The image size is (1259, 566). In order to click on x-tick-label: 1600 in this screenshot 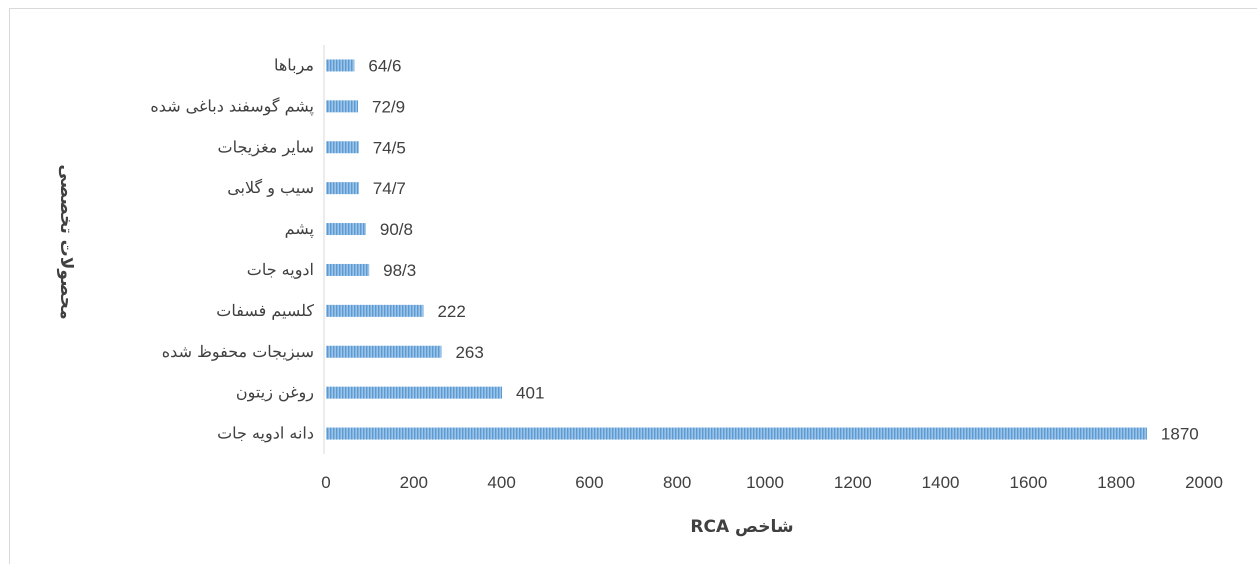, I will do `click(1028, 482)`.